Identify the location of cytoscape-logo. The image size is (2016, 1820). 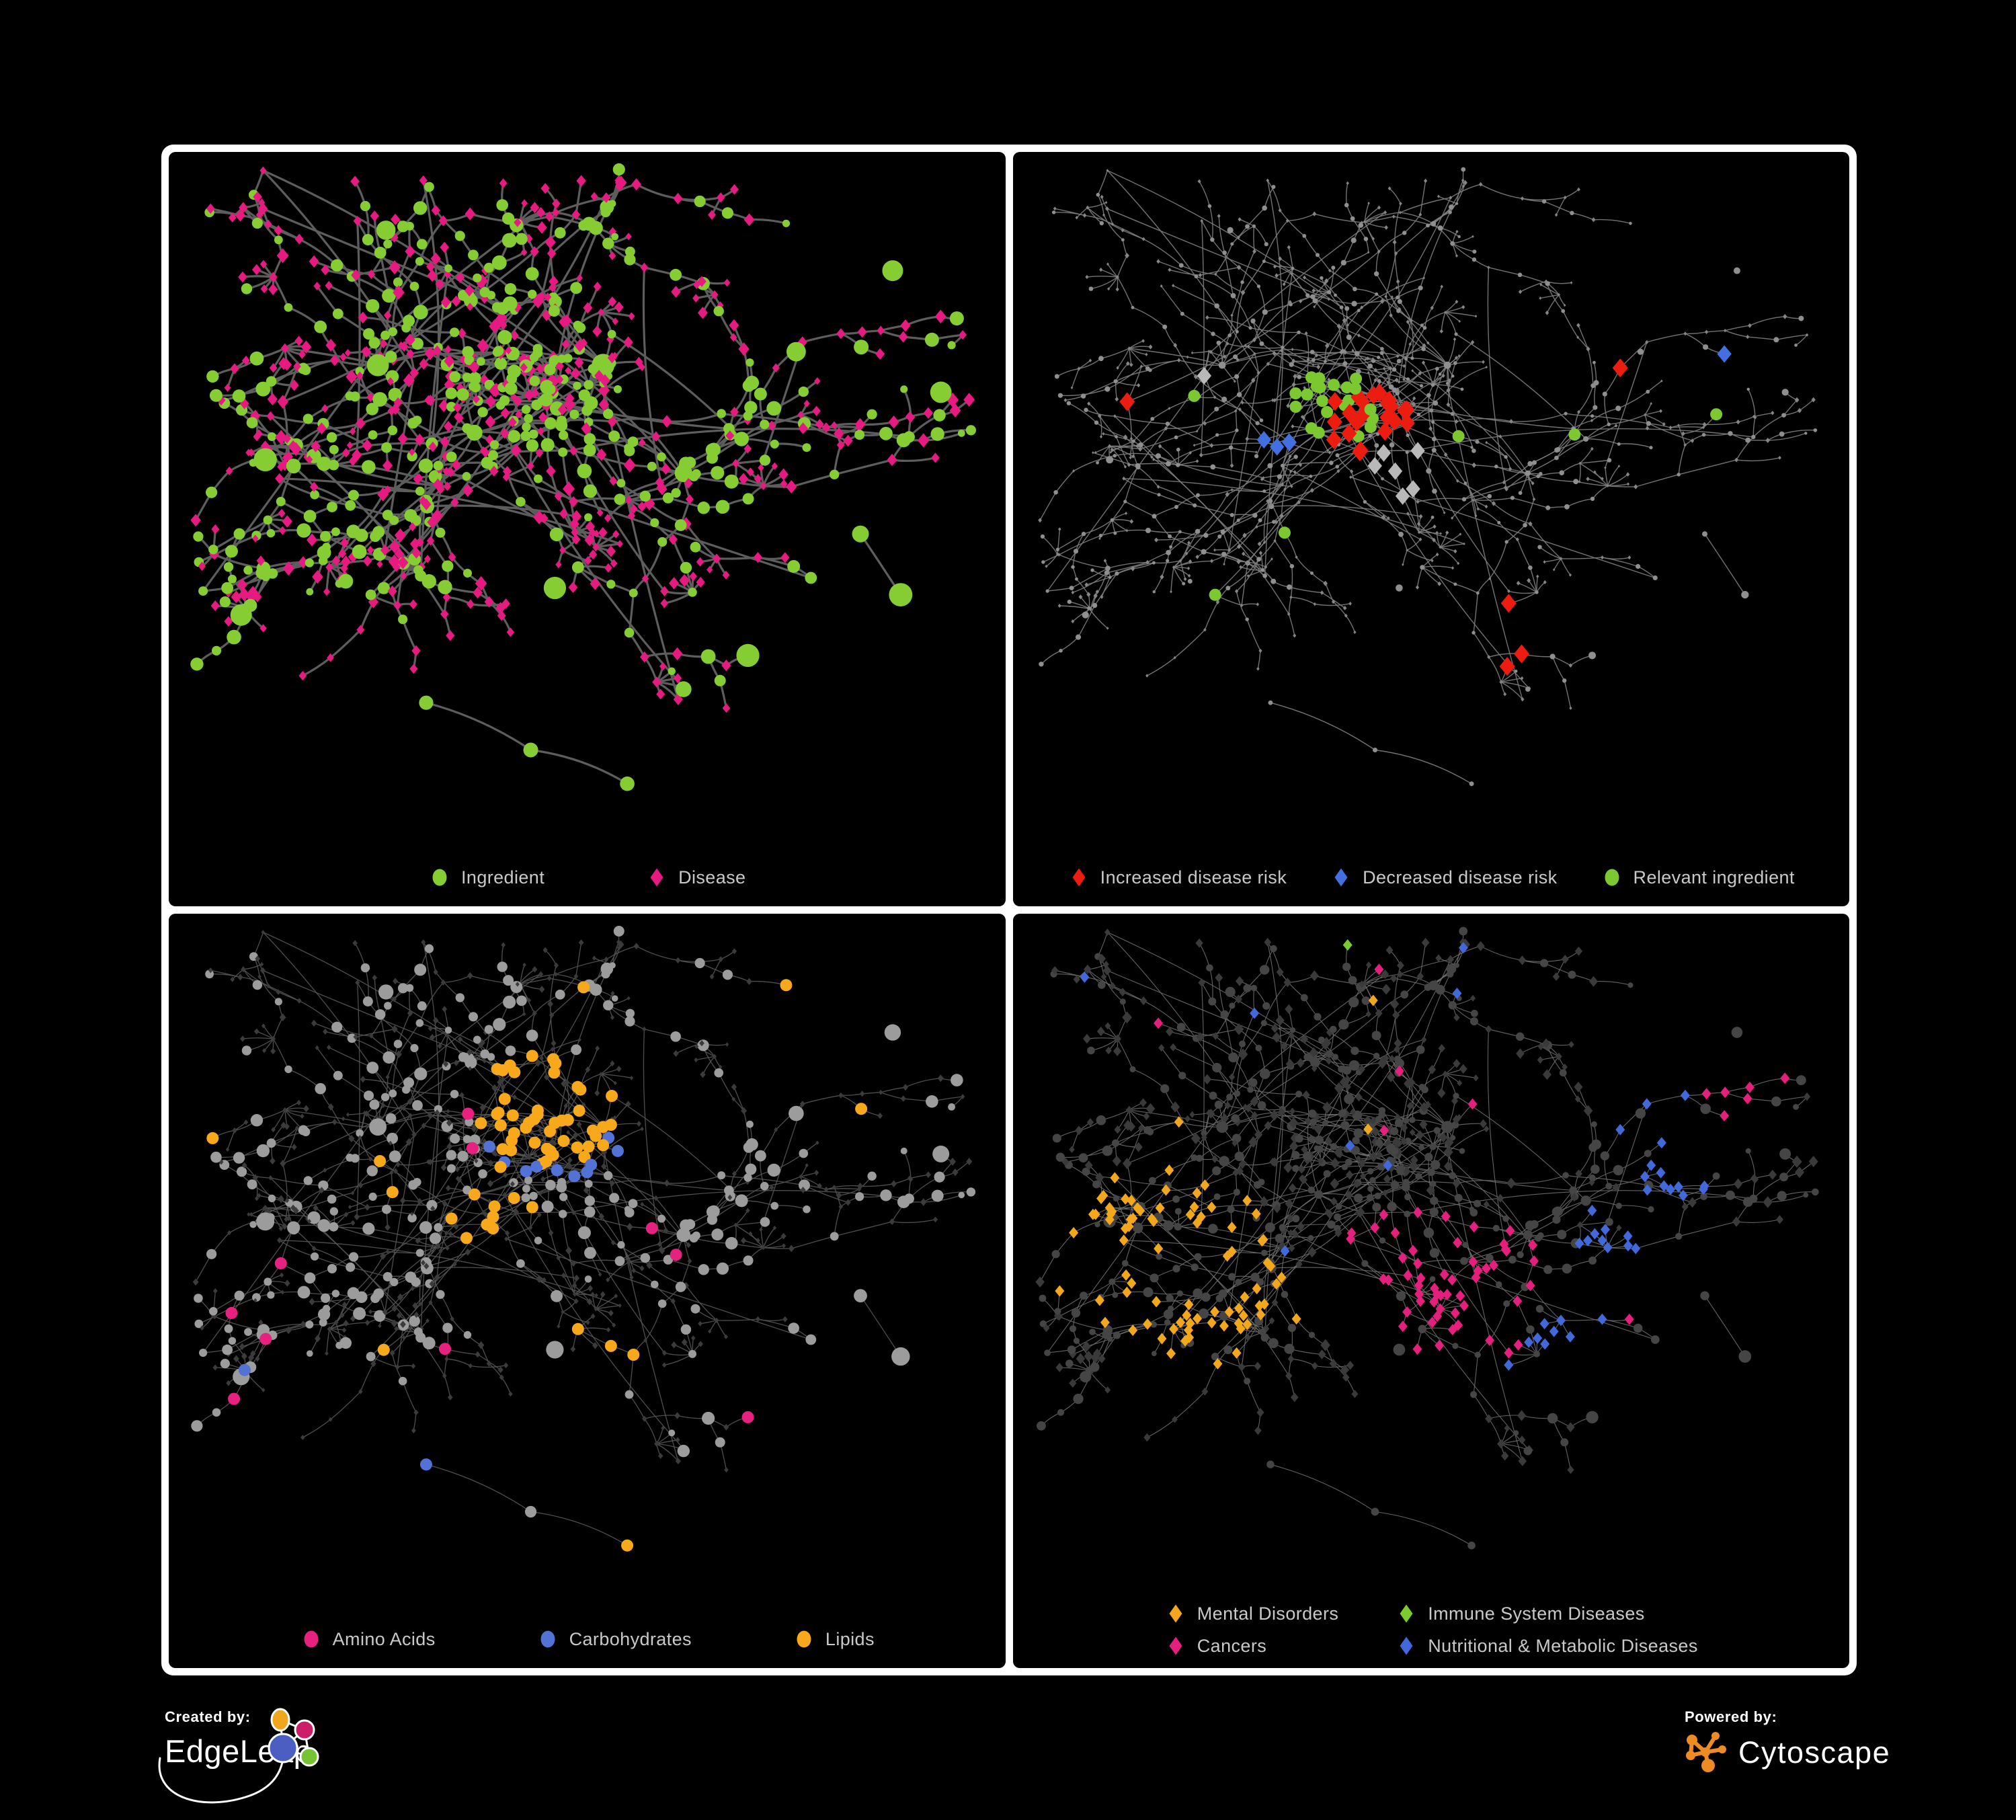
(1706, 1752).